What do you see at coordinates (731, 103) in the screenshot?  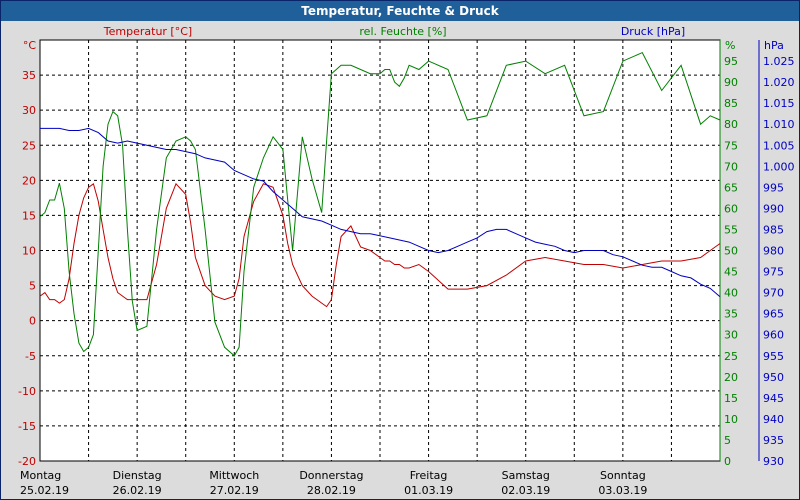 I see `humidity-axis-tick-label: 85` at bounding box center [731, 103].